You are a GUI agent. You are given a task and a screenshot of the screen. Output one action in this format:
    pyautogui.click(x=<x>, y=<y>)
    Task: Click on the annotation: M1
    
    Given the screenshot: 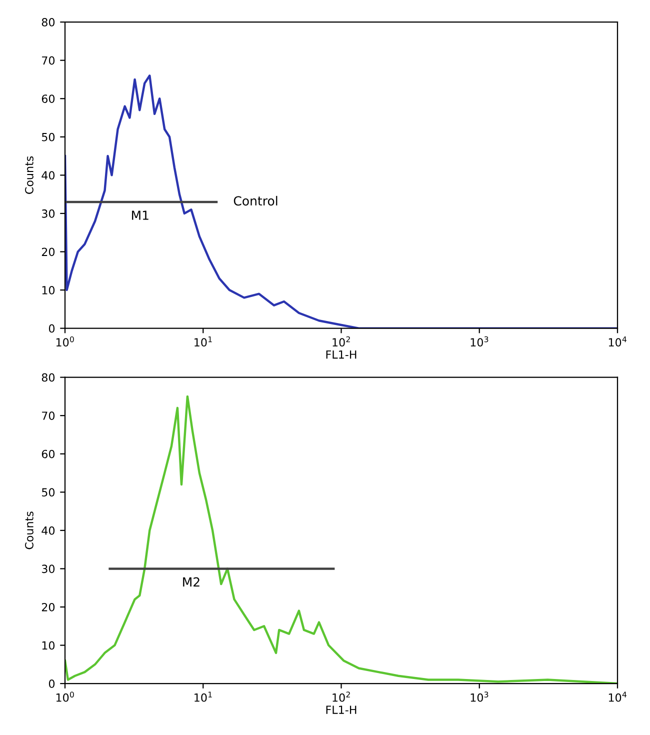 What is the action you would take?
    pyautogui.click(x=140, y=215)
    